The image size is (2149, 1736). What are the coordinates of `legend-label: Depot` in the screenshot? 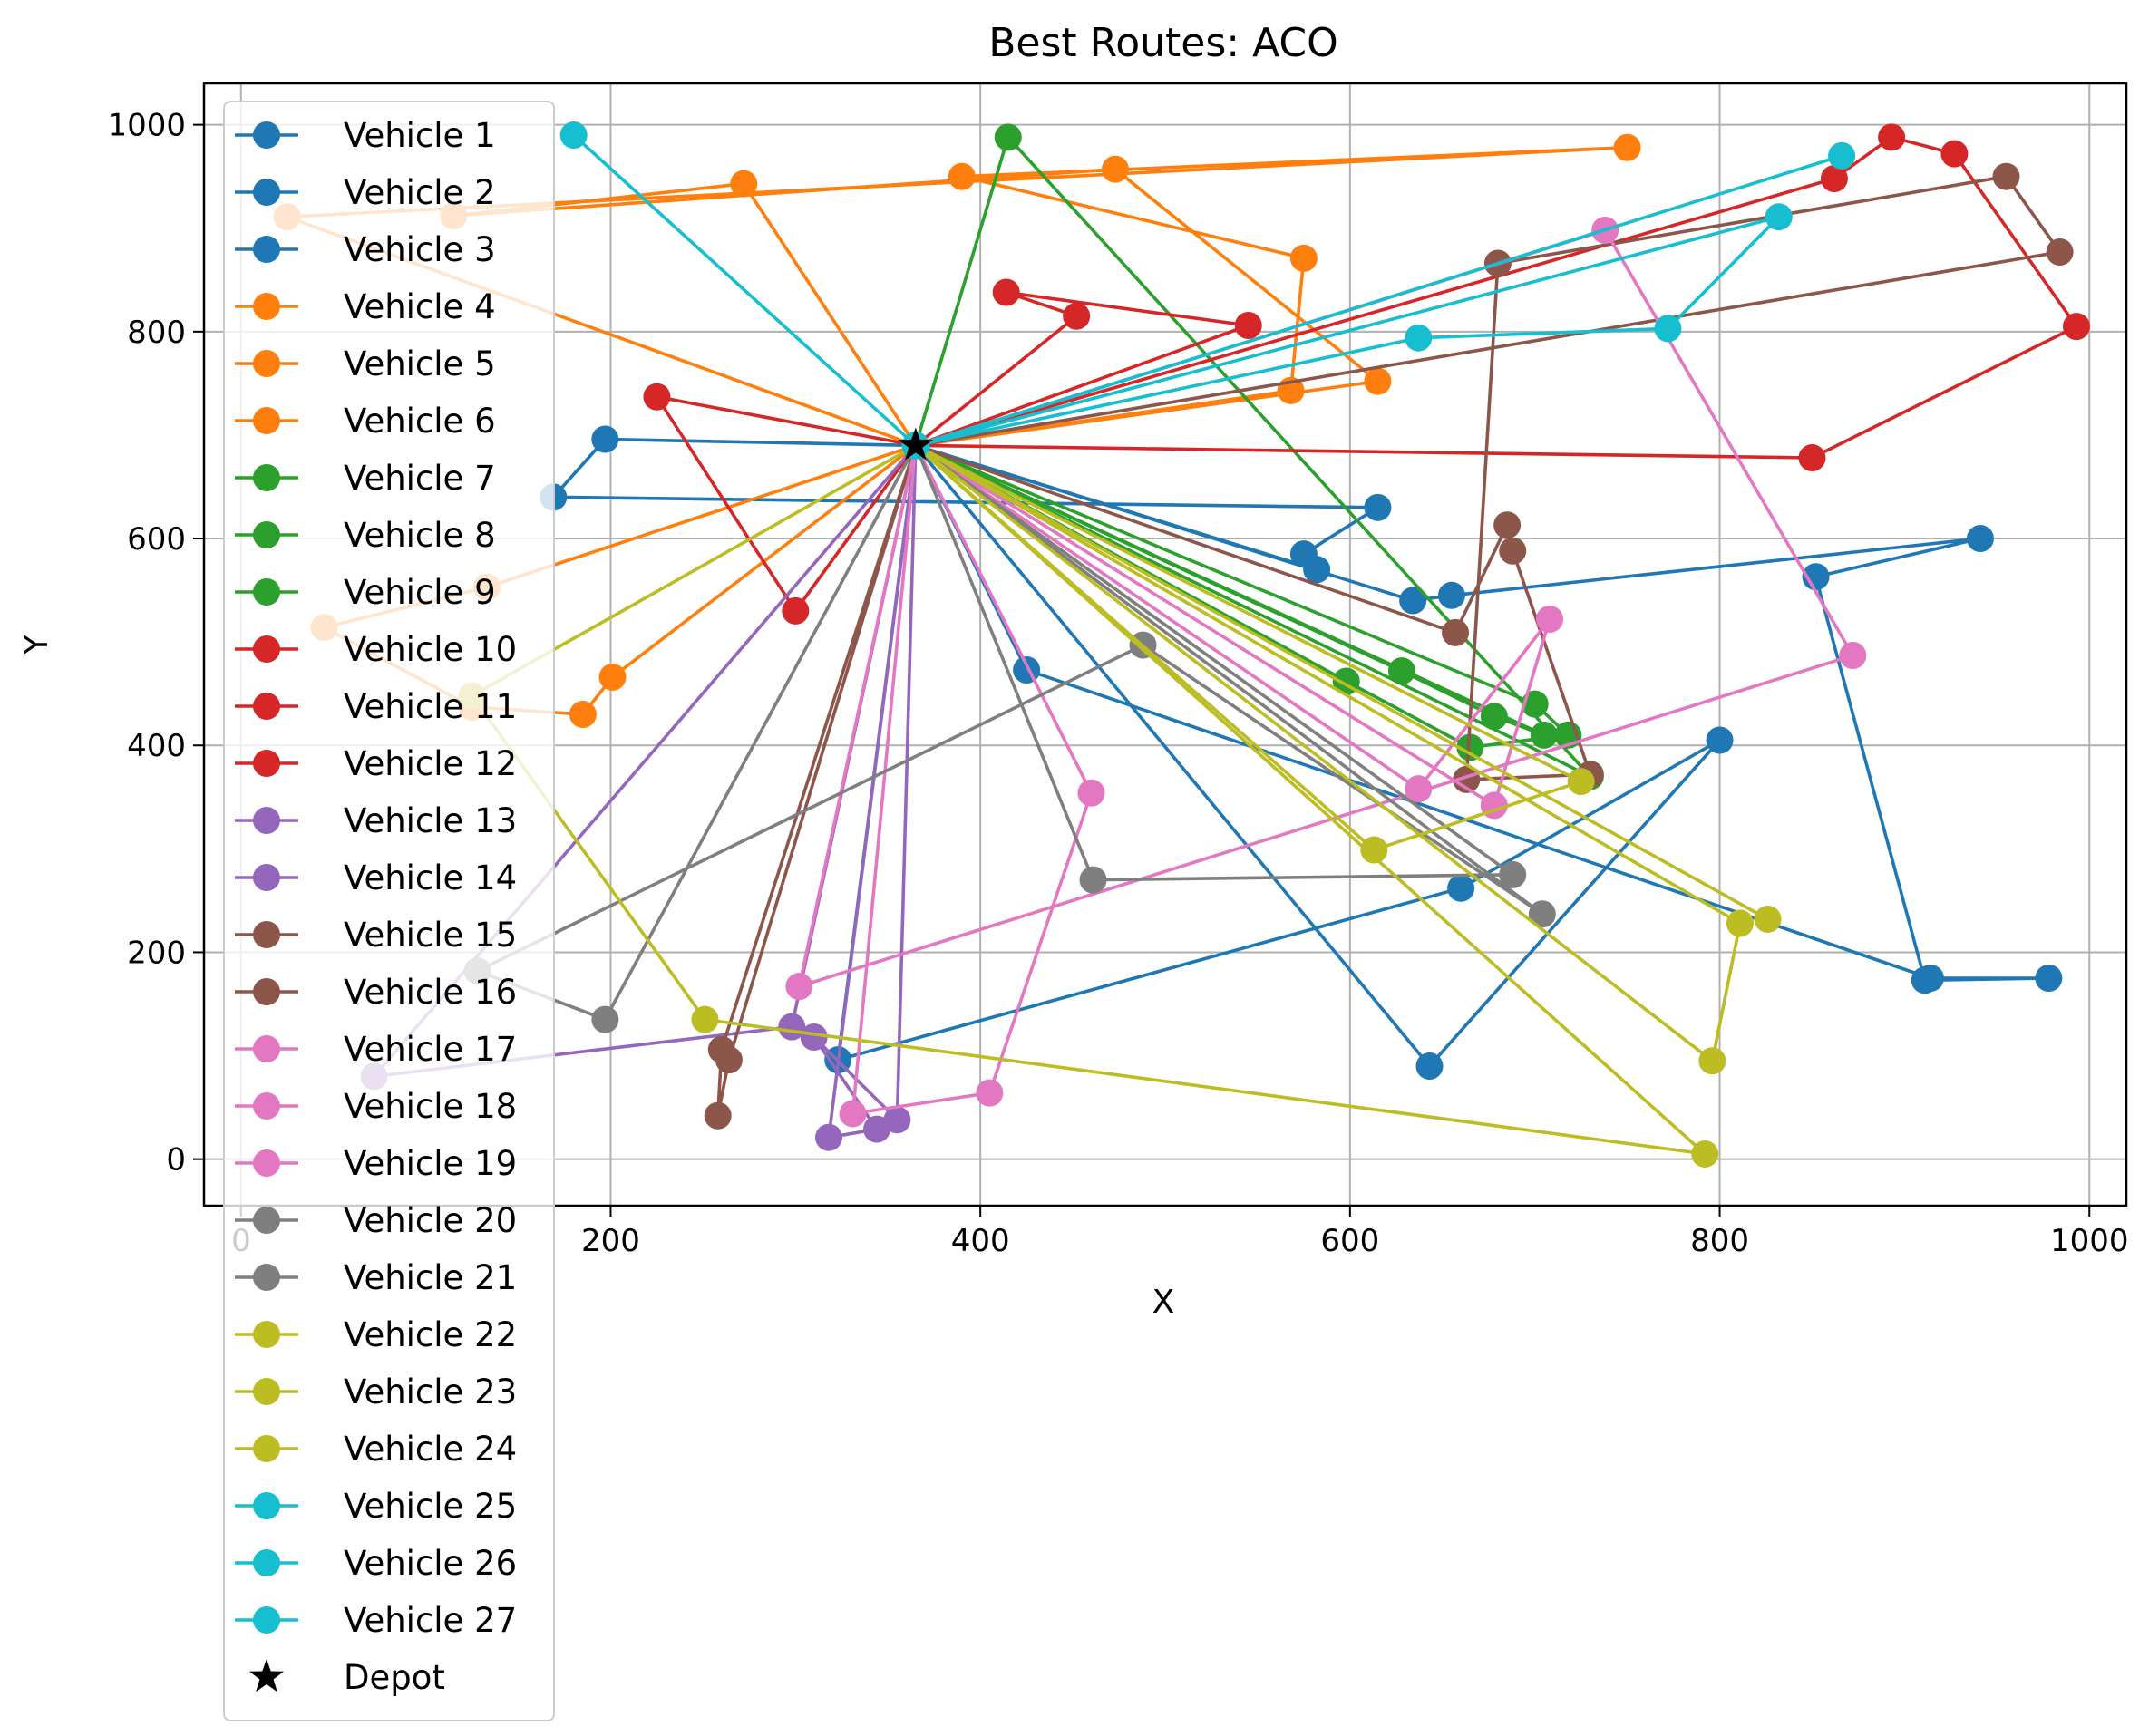 It's located at (395, 1677).